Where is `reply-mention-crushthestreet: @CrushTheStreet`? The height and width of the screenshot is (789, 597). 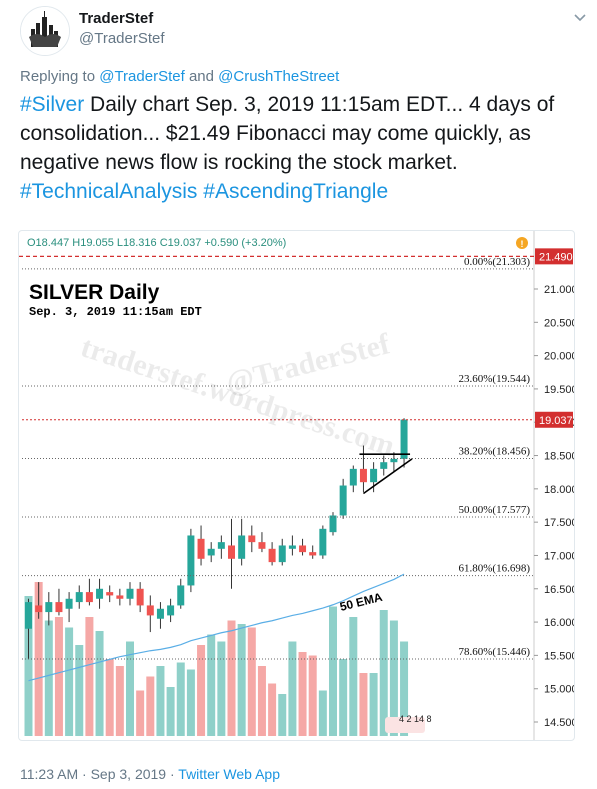
reply-mention-crushthestreet: @CrushTheStreet is located at coordinates (279, 76).